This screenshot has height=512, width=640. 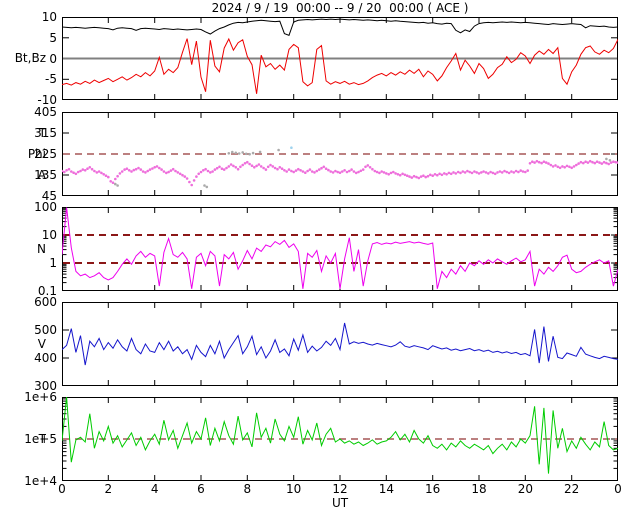 What do you see at coordinates (247, 489) in the screenshot?
I see `x-tick-label: 8` at bounding box center [247, 489].